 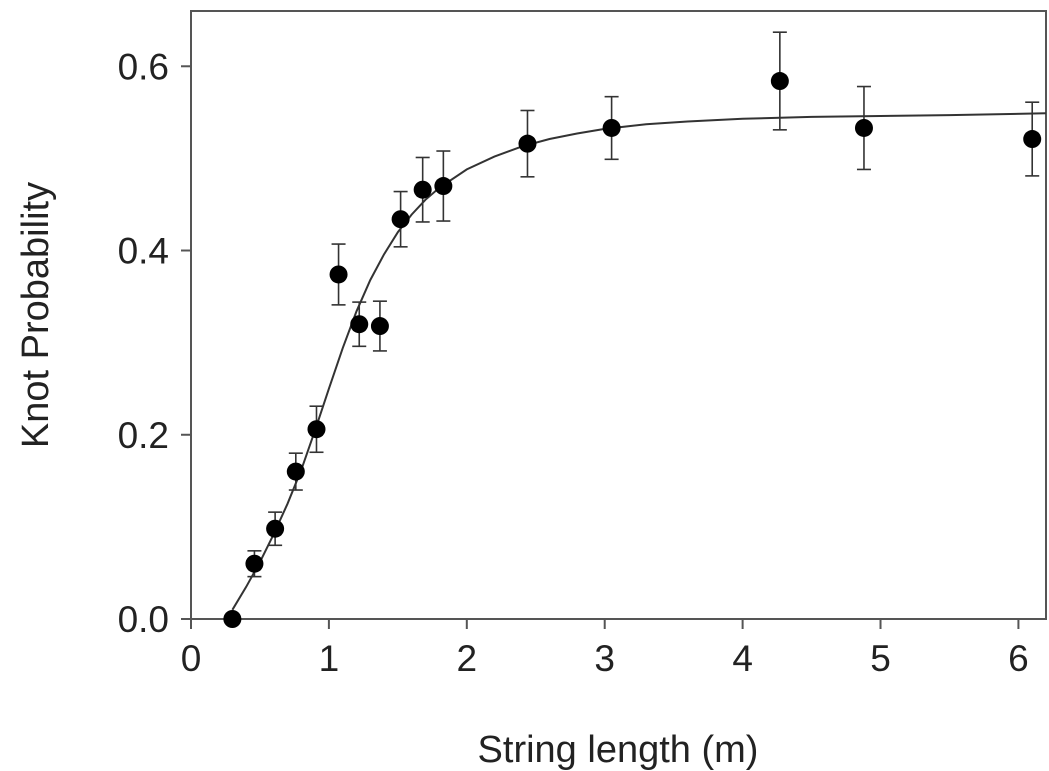 I want to click on y-axis-title: Knot Probability, so click(x=36, y=315).